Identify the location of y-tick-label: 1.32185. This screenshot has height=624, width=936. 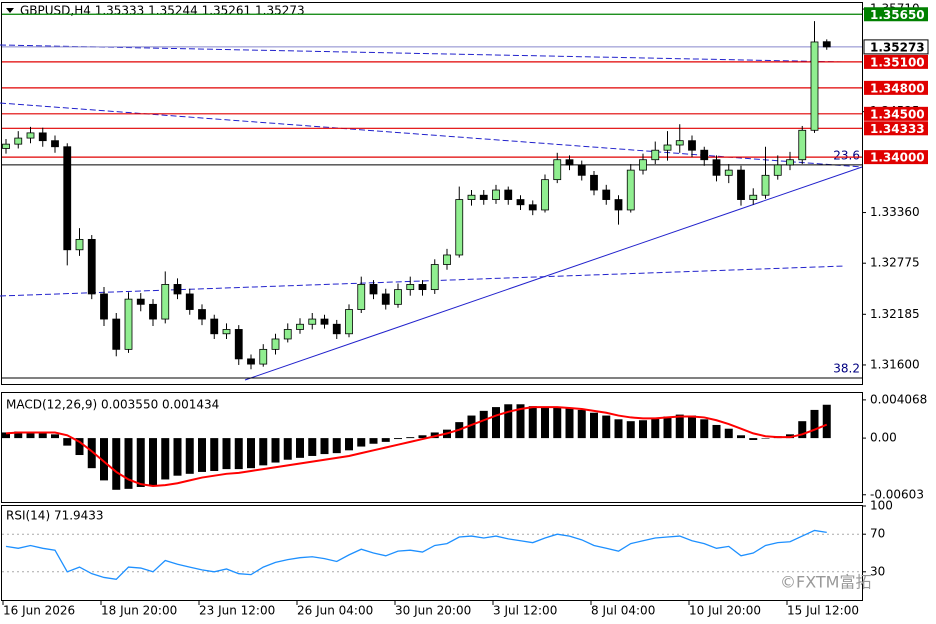
(895, 314).